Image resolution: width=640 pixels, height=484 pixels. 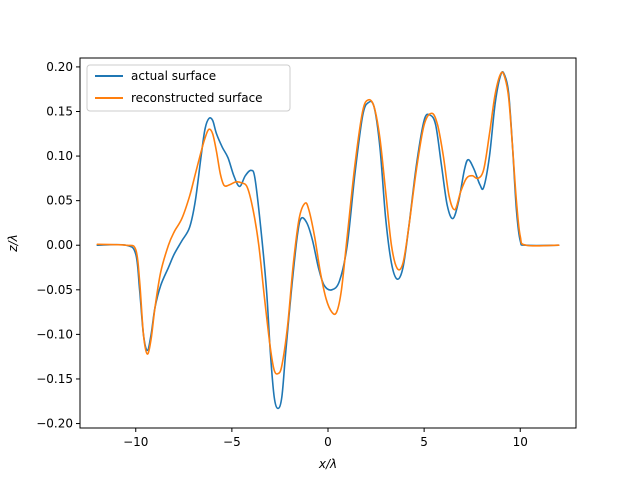 What do you see at coordinates (135, 442) in the screenshot?
I see `x-tick-label: −10` at bounding box center [135, 442].